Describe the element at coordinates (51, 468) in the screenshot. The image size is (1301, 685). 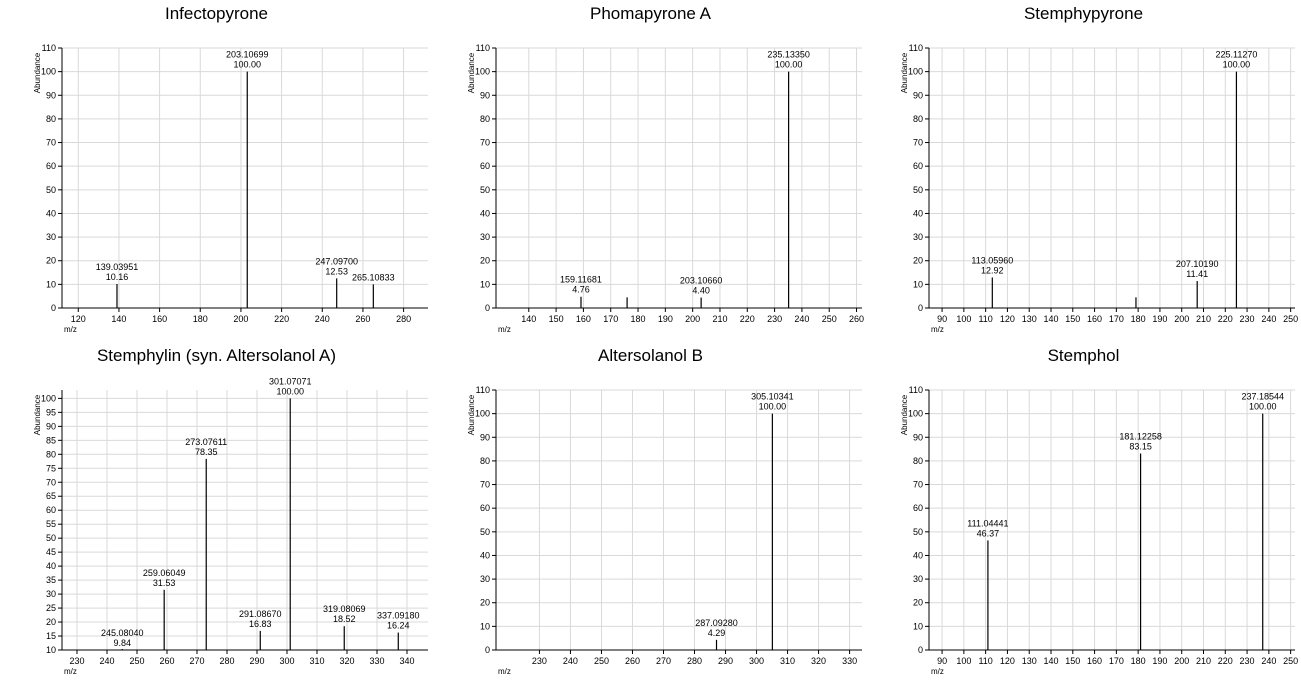
I see `y-tick-label: 75` at that location.